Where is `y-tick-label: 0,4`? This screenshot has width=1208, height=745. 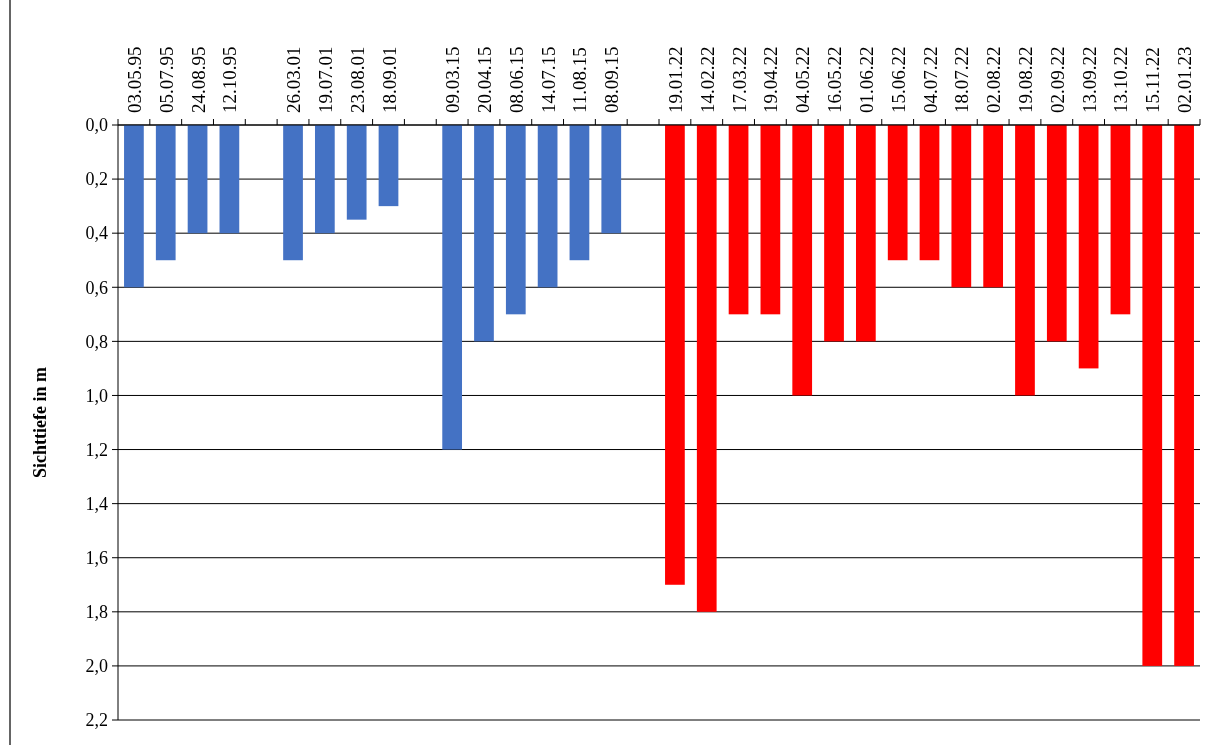
y-tick-label: 0,4 is located at coordinates (96, 233).